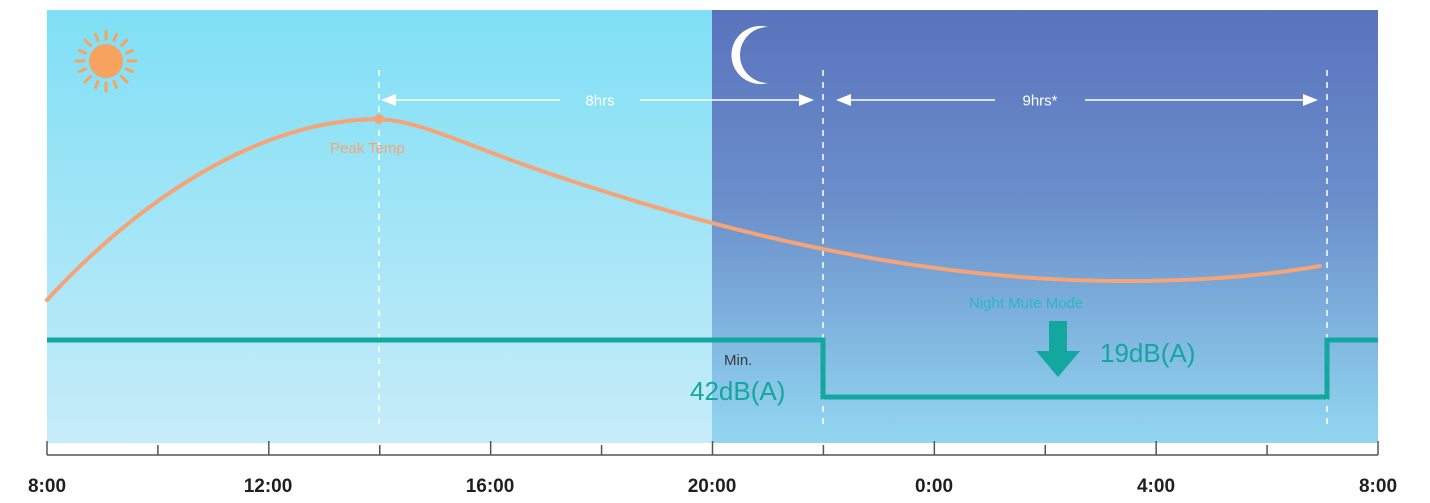 The image size is (1430, 503). What do you see at coordinates (600, 101) in the screenshot?
I see `duration-label-8hrs: 8hrs` at bounding box center [600, 101].